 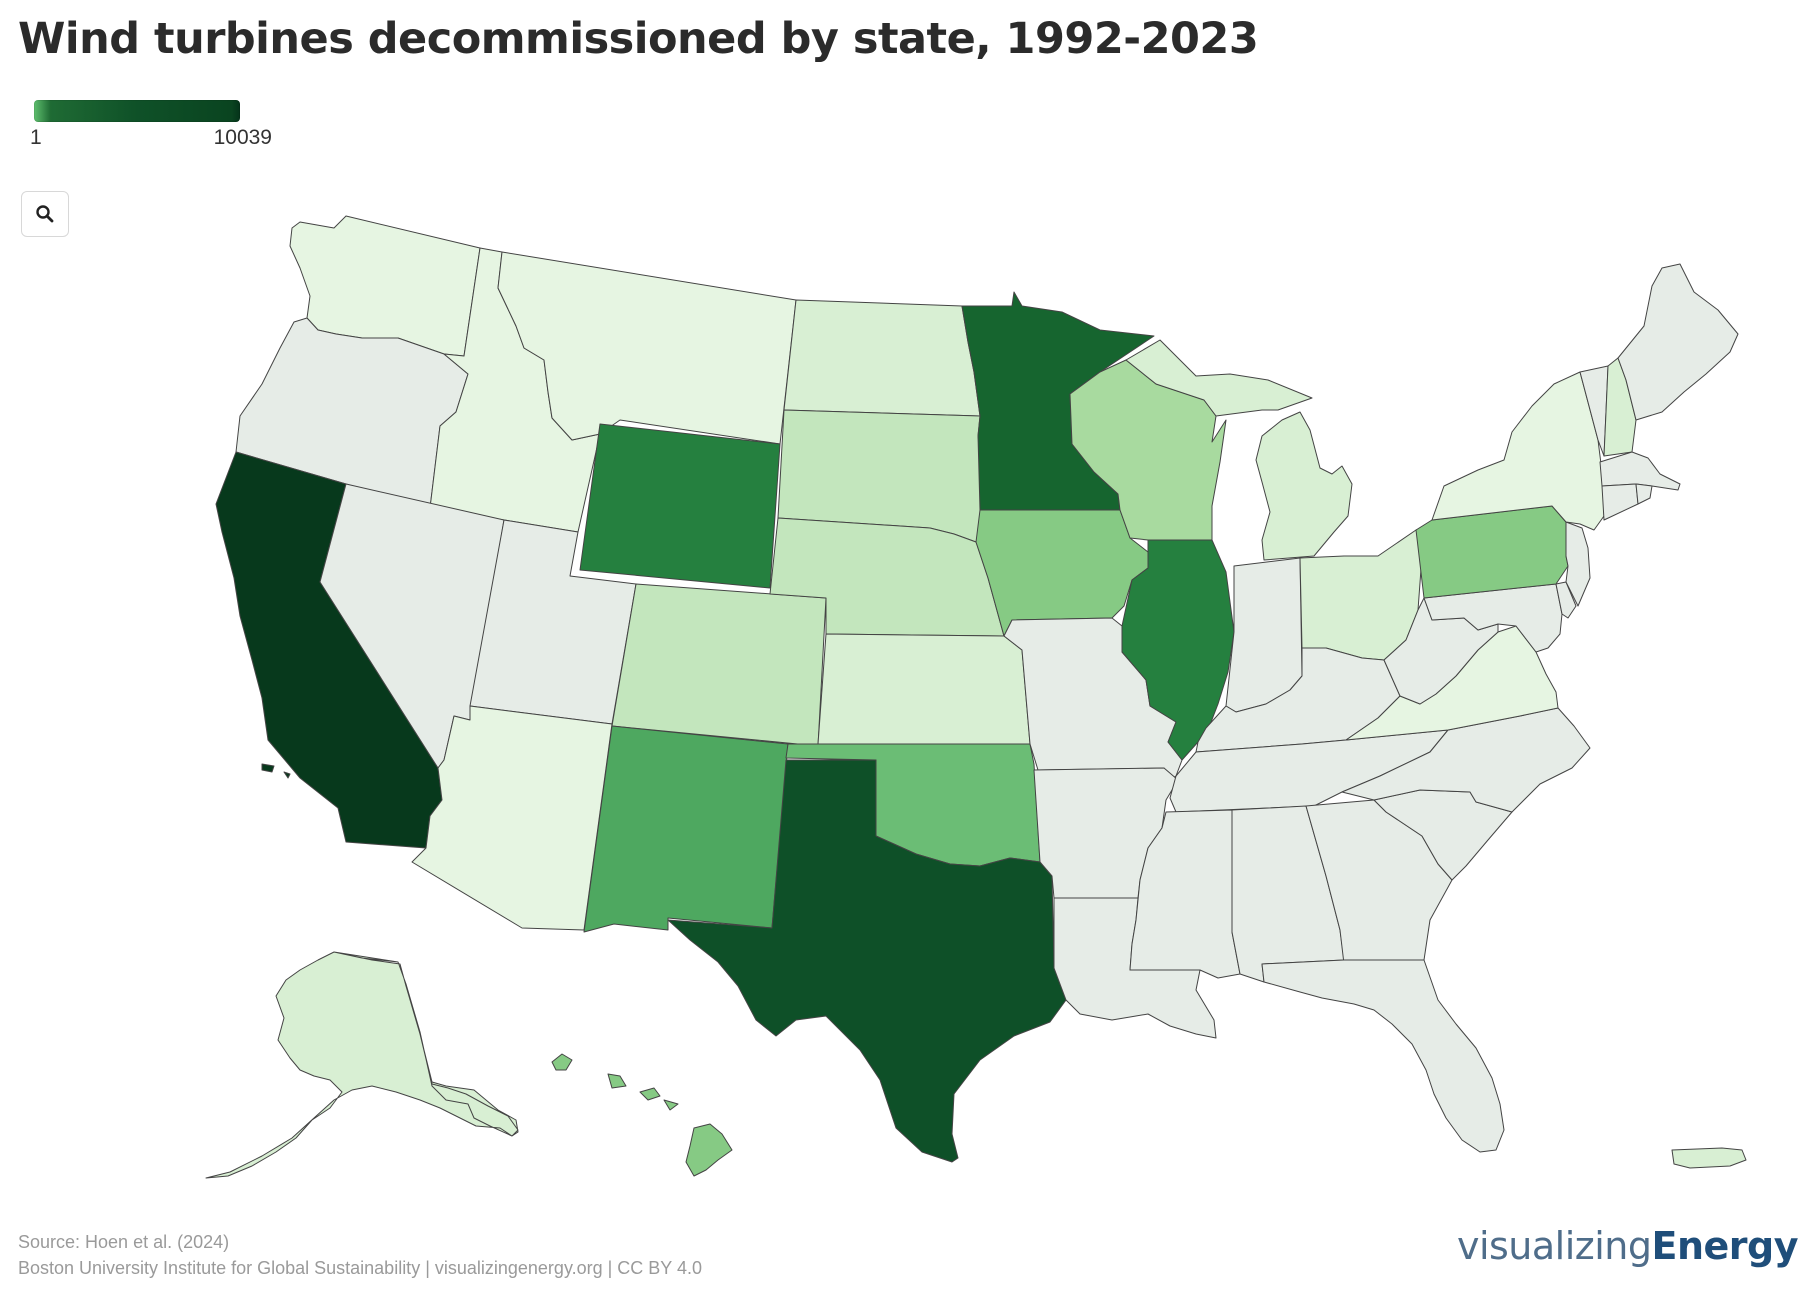 I want to click on state-iowa, so click(x=1062, y=573).